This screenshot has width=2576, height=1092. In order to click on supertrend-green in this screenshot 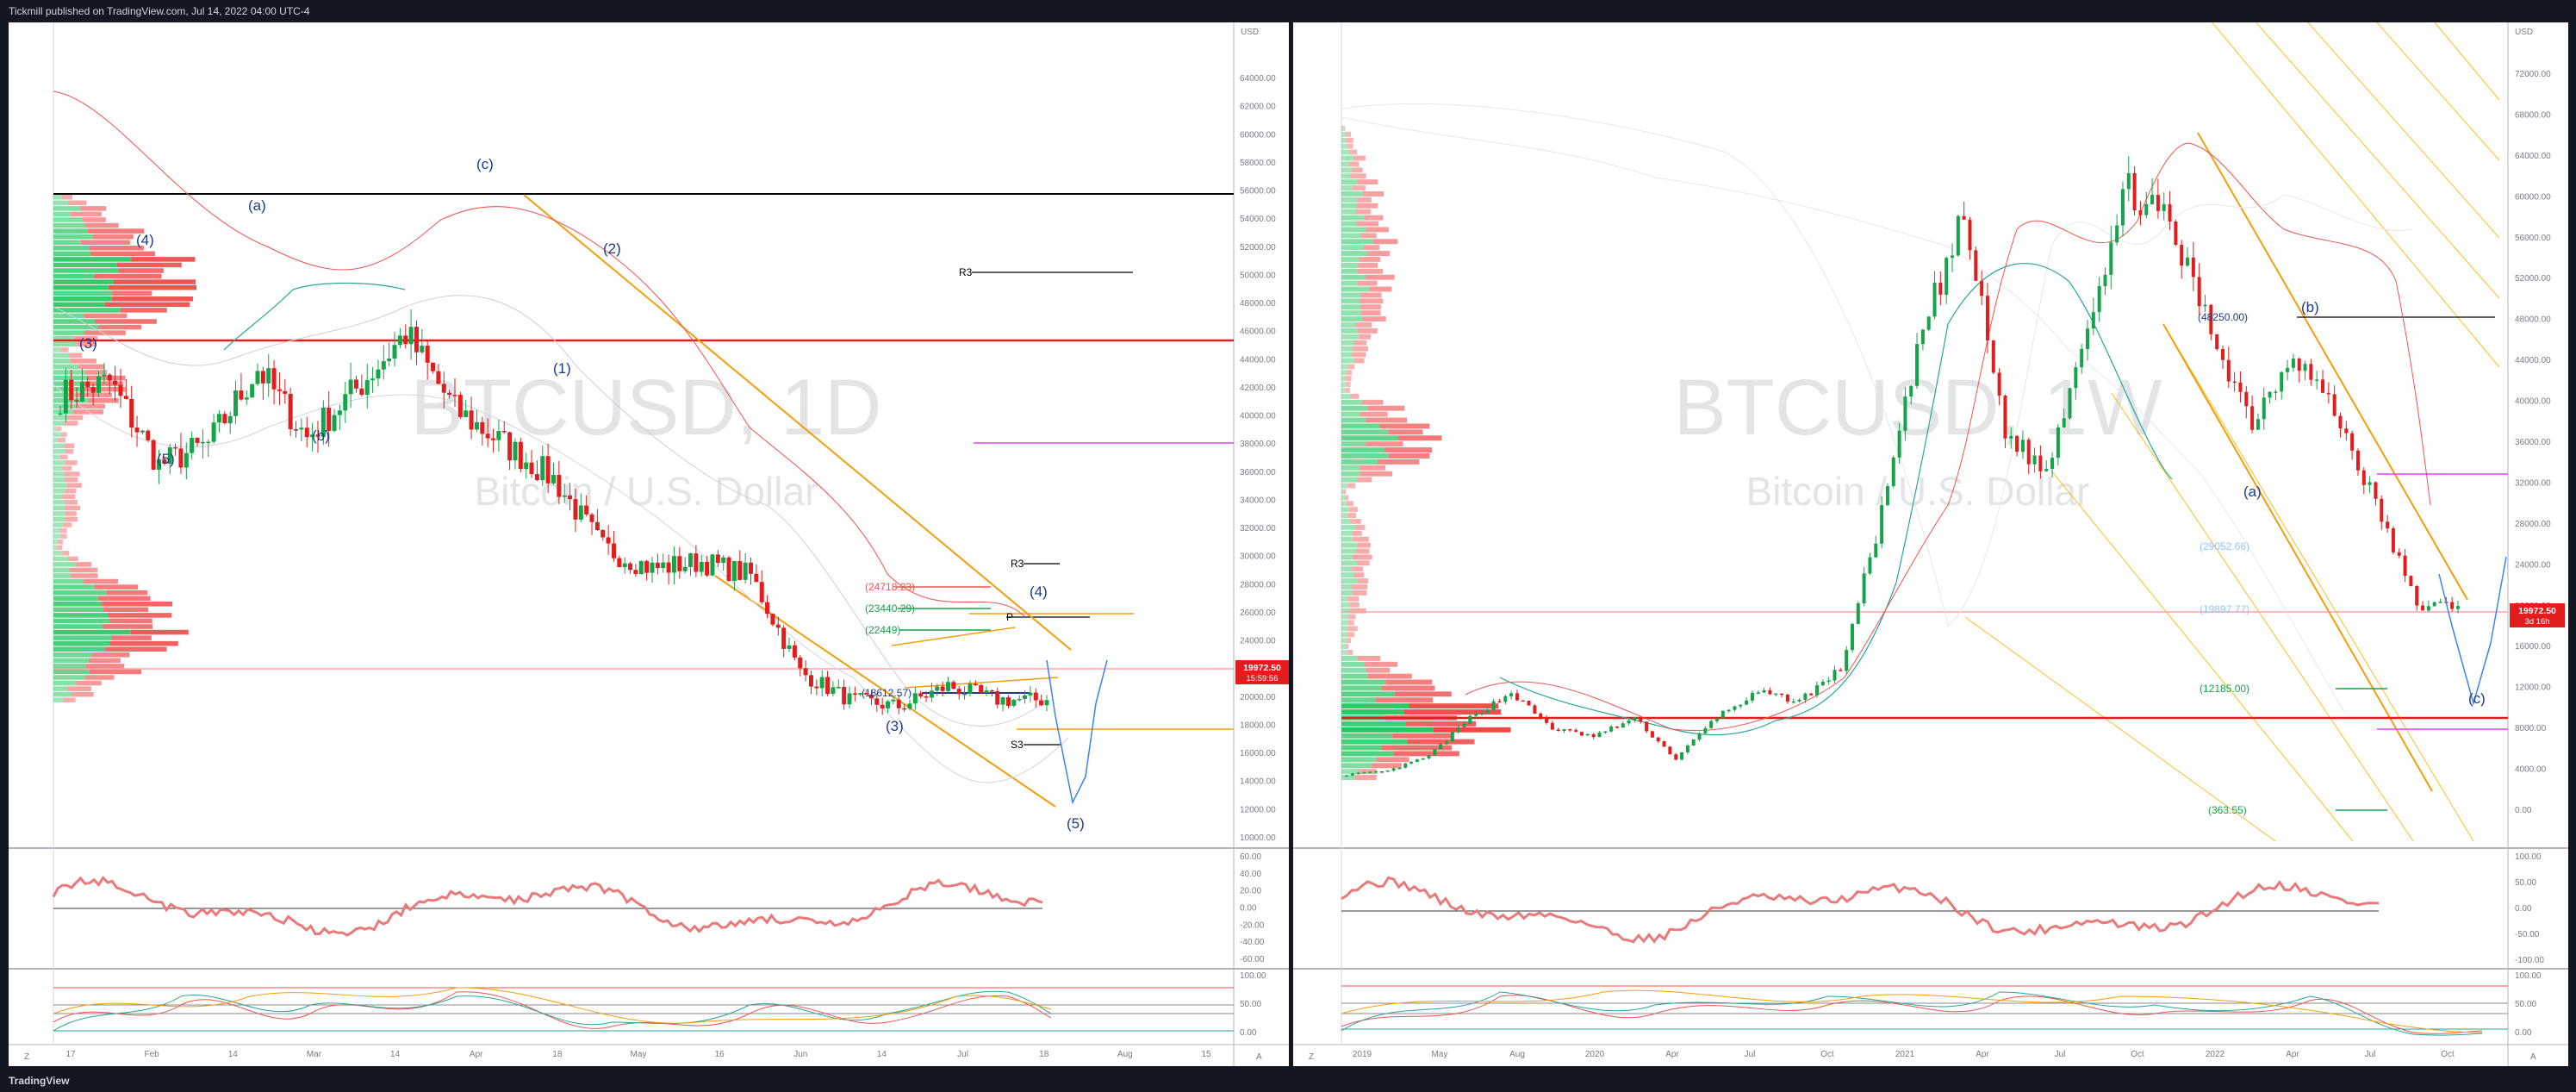, I will do `click(1836, 500)`.